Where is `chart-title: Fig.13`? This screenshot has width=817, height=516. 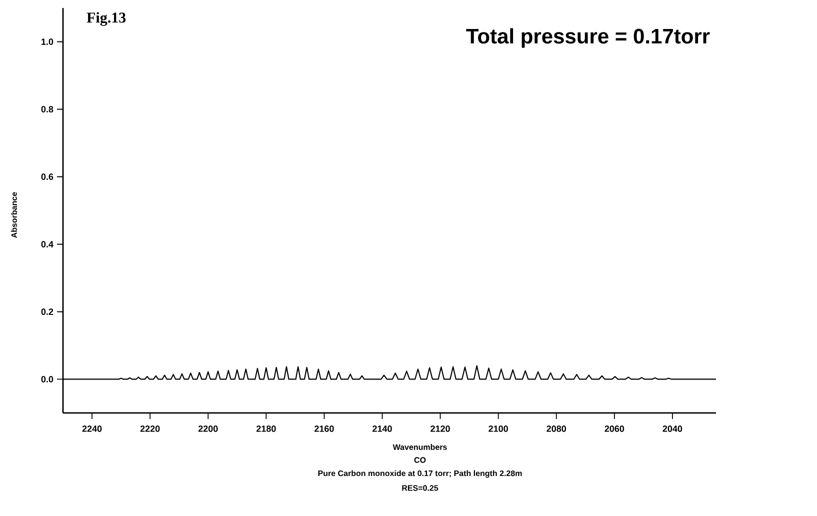
chart-title: Fig.13 is located at coordinates (106, 19).